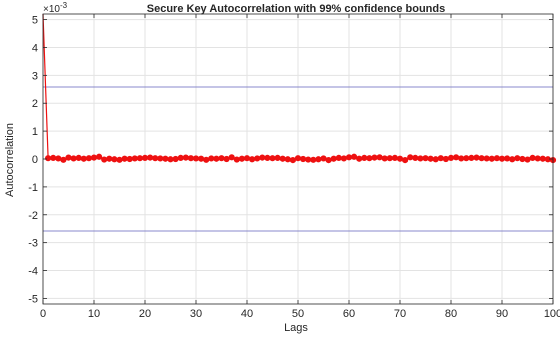  What do you see at coordinates (349, 314) in the screenshot?
I see `x-tick-label: 60` at bounding box center [349, 314].